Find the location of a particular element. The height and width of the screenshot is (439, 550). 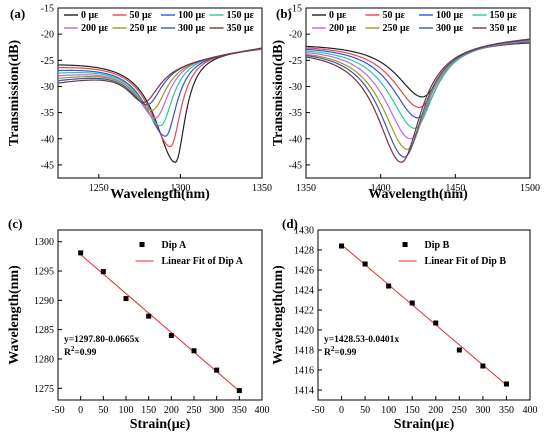

panel-label: (b) is located at coordinates (284, 13).